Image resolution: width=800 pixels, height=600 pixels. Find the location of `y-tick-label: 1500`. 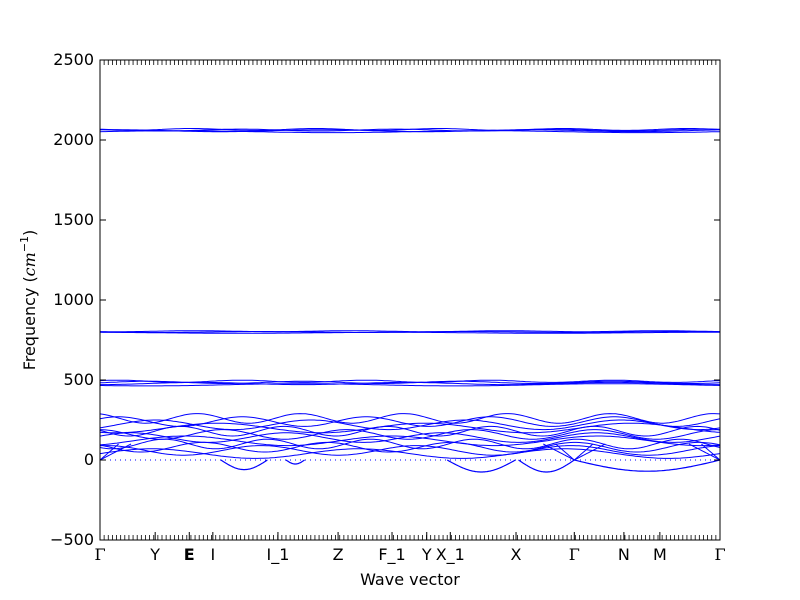

y-tick-label: 1500 is located at coordinates (73, 219).